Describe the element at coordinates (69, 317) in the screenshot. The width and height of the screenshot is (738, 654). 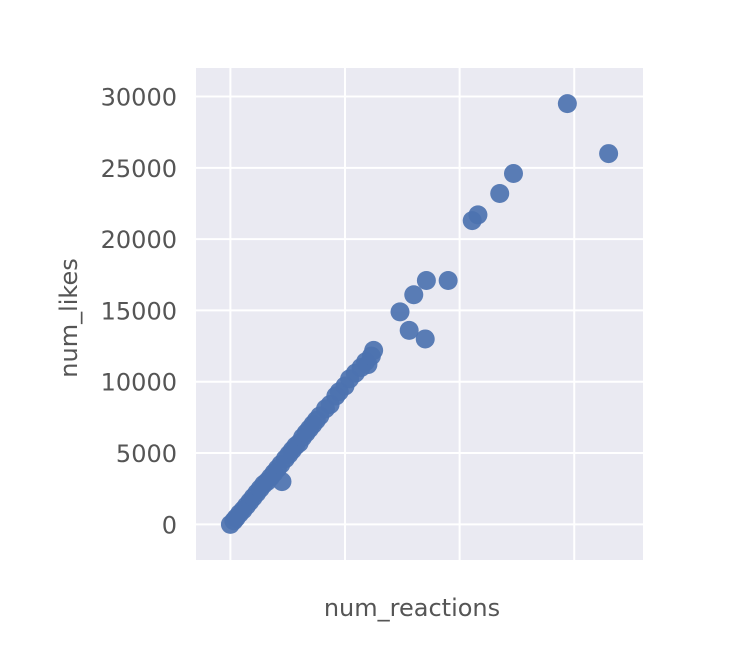
I see `y-axis-label: num_likes` at that location.